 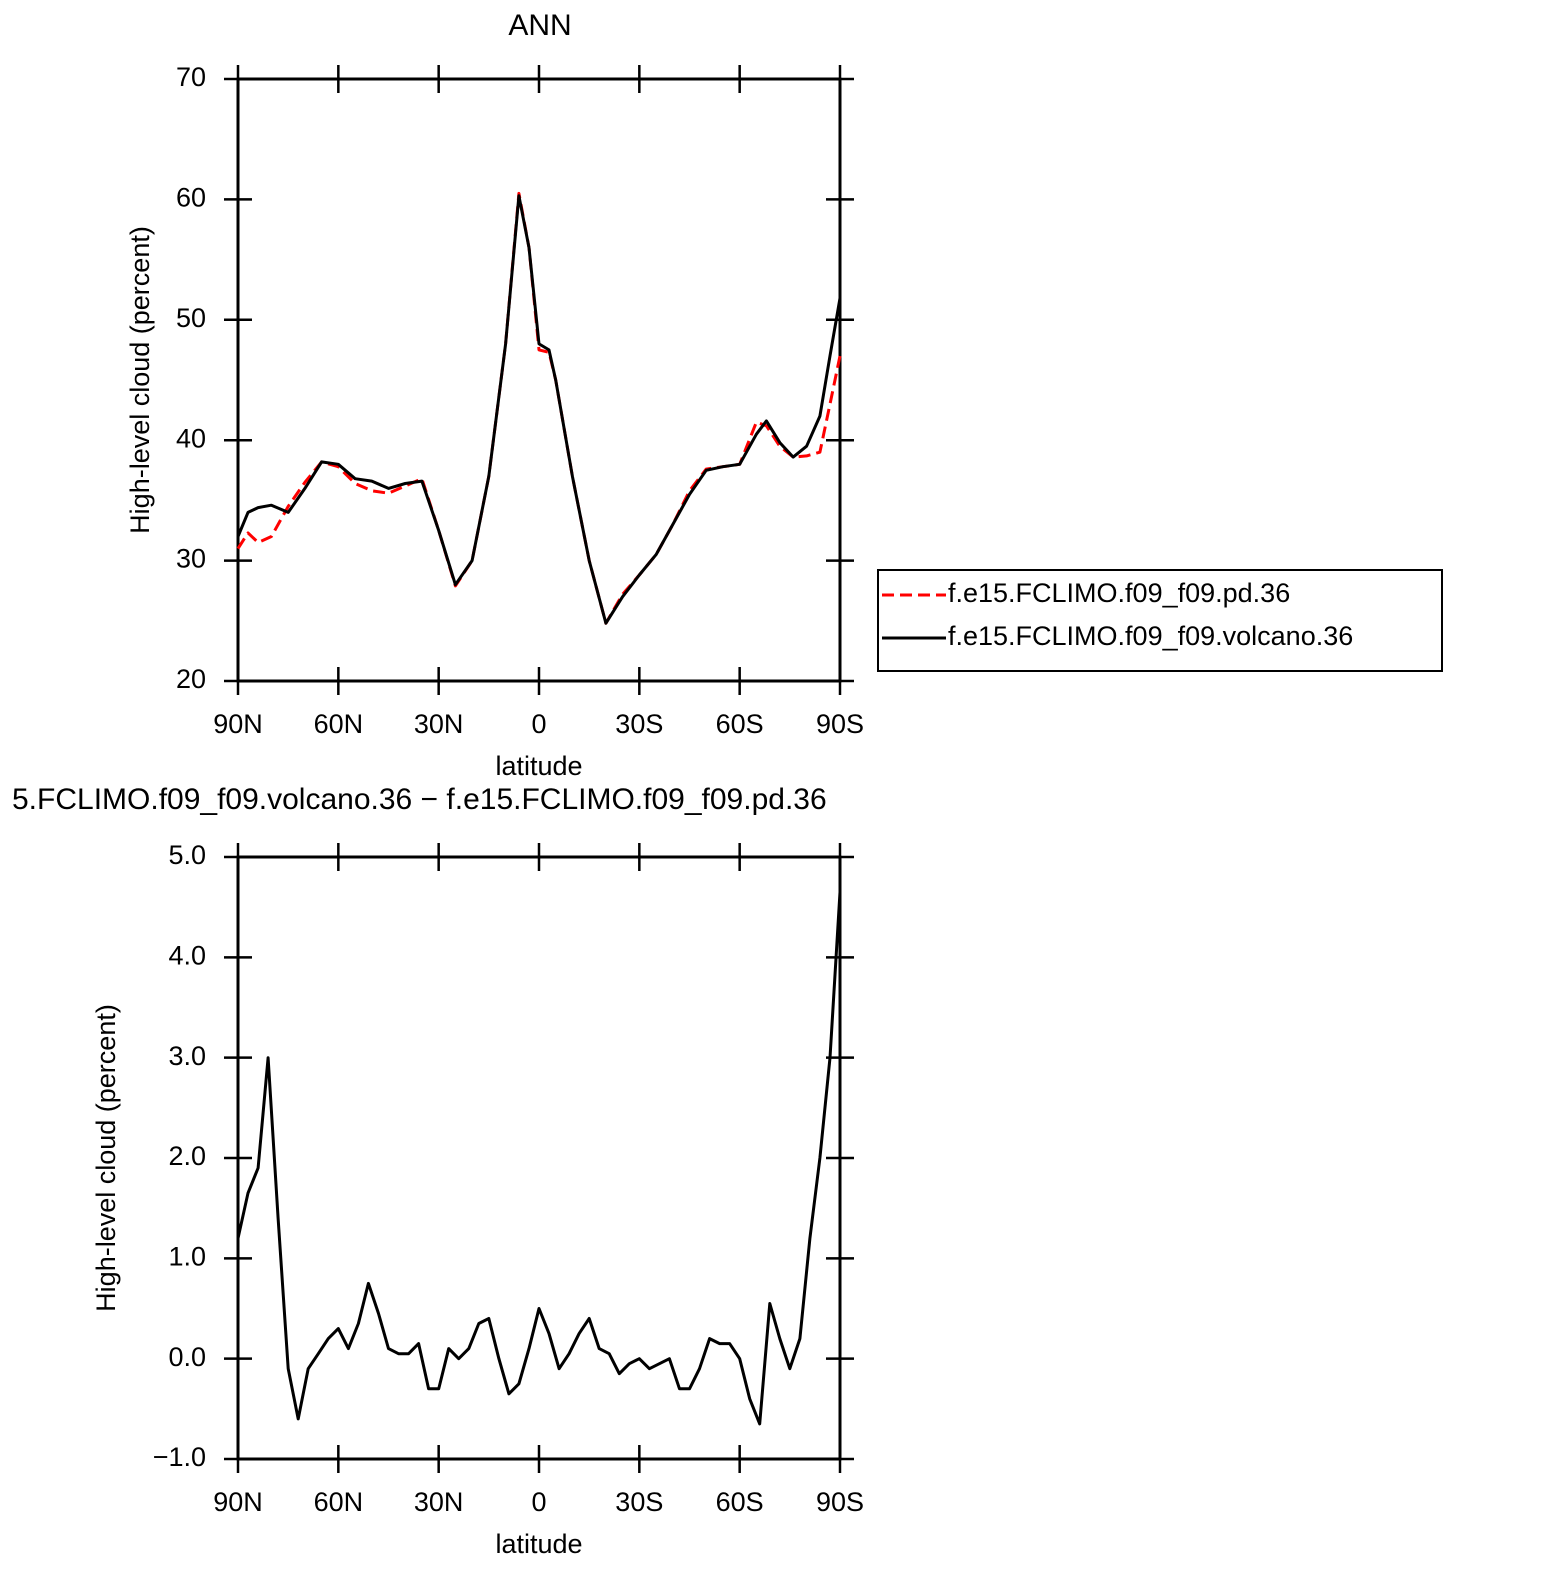 What do you see at coordinates (187, 1156) in the screenshot?
I see `y-tick-label: 2.0` at bounding box center [187, 1156].